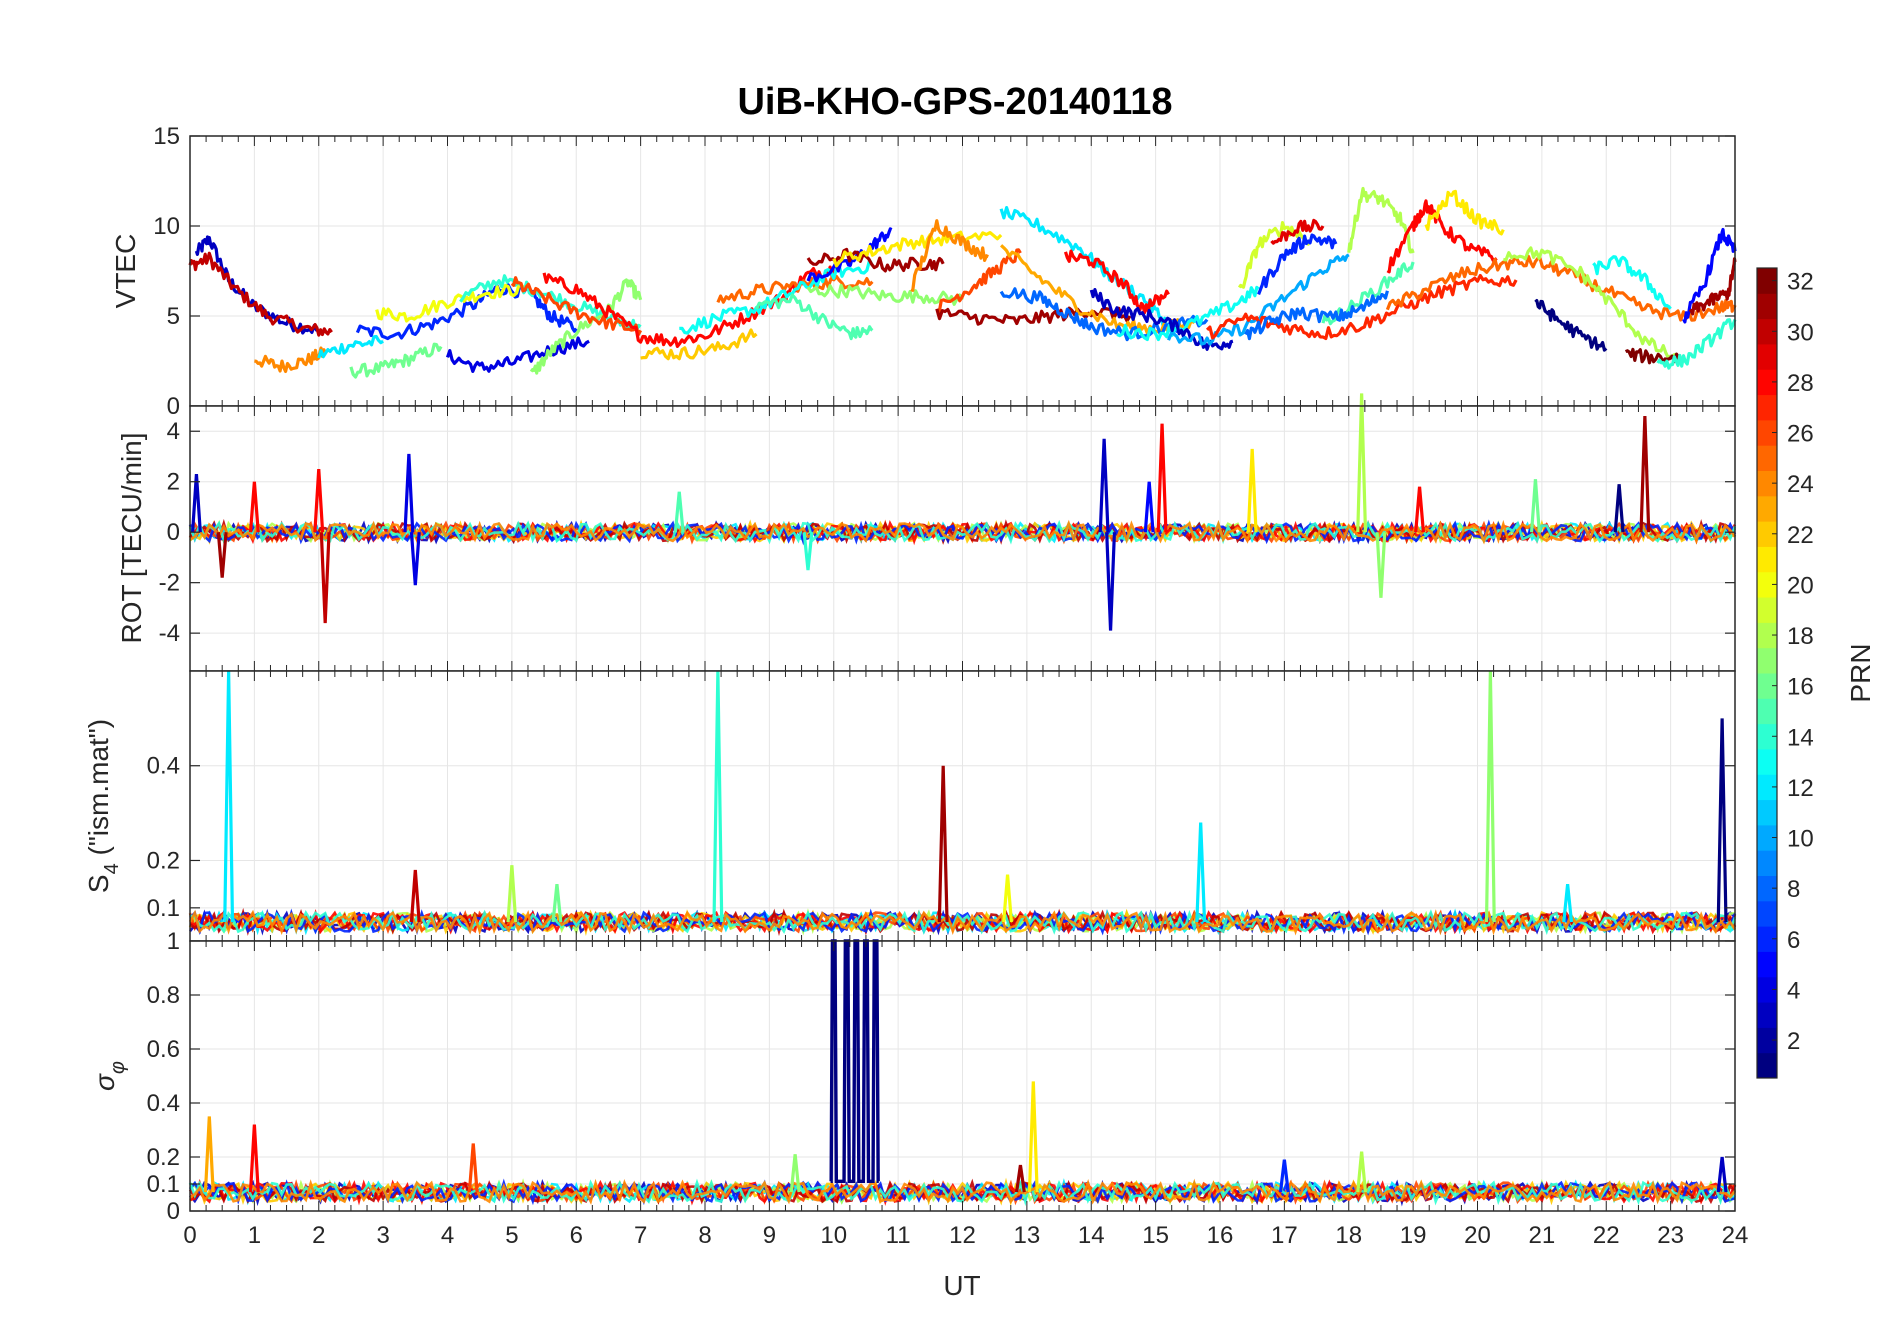 This screenshot has width=1902, height=1330. I want to click on vtec-series, so click(962, 282).